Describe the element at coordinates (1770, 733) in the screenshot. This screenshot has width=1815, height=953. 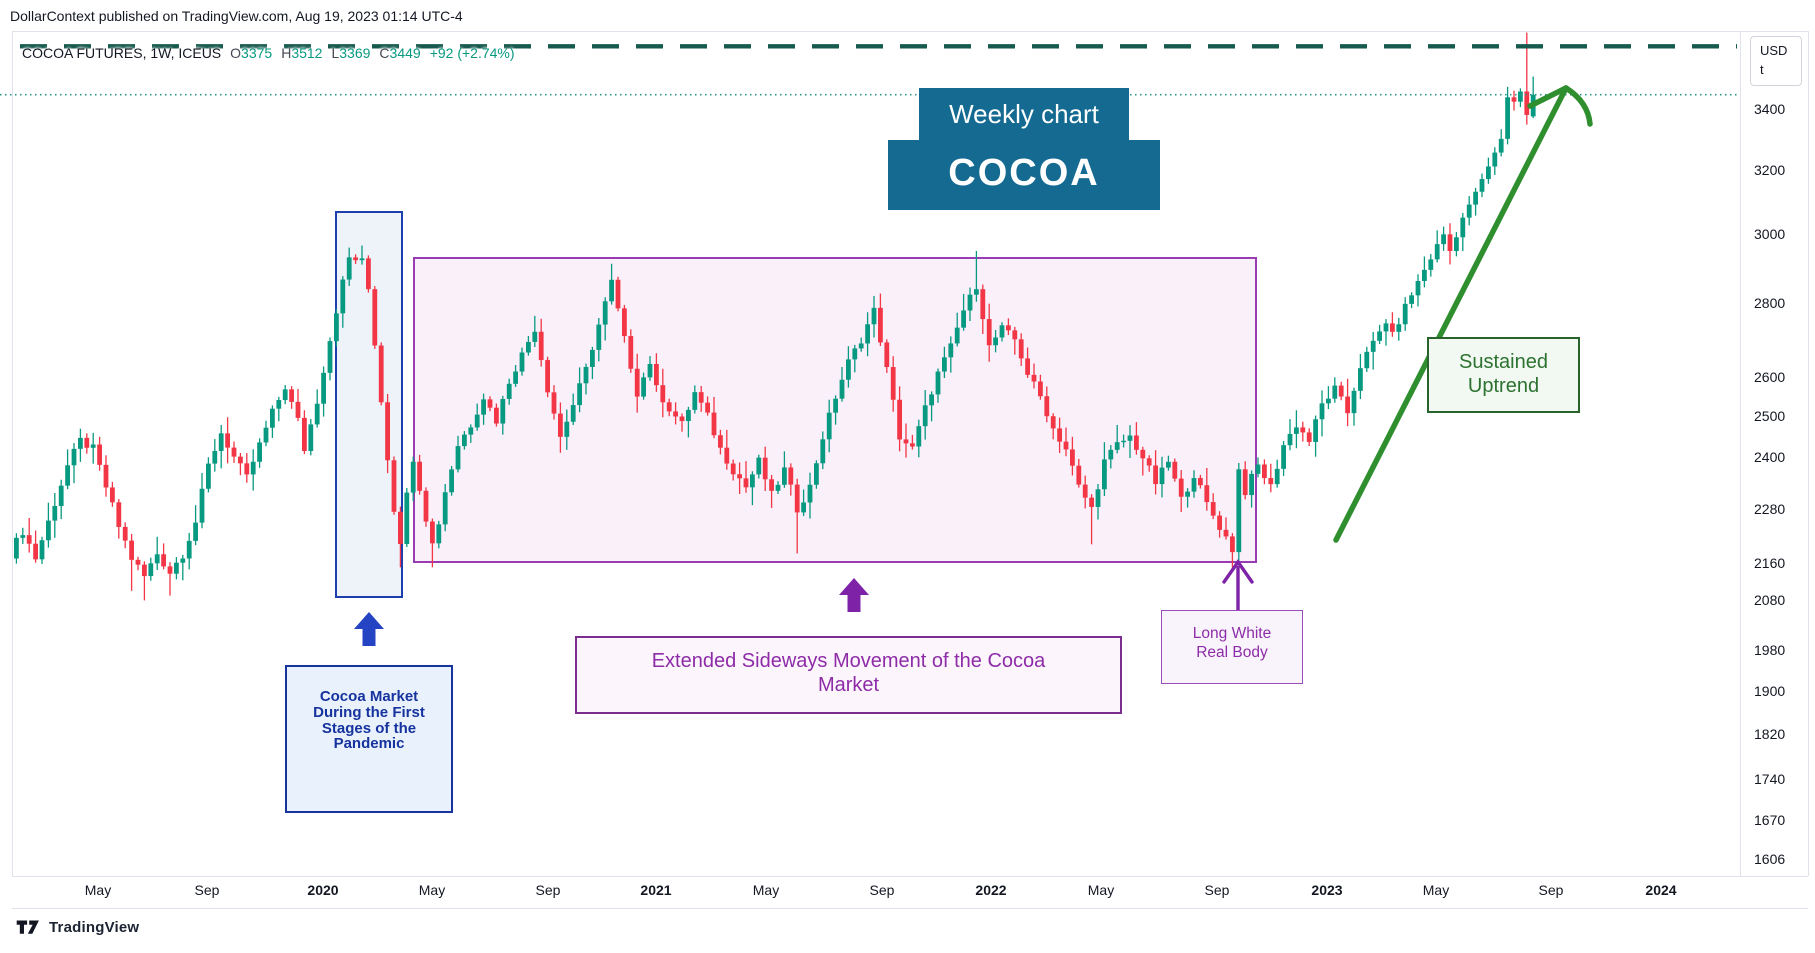
I see `price-tick-label: 1820` at that location.